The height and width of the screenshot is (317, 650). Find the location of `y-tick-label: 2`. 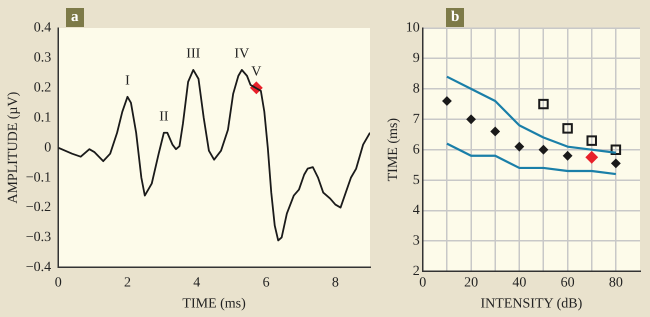

y-tick-label: 2 is located at coordinates (416, 272).